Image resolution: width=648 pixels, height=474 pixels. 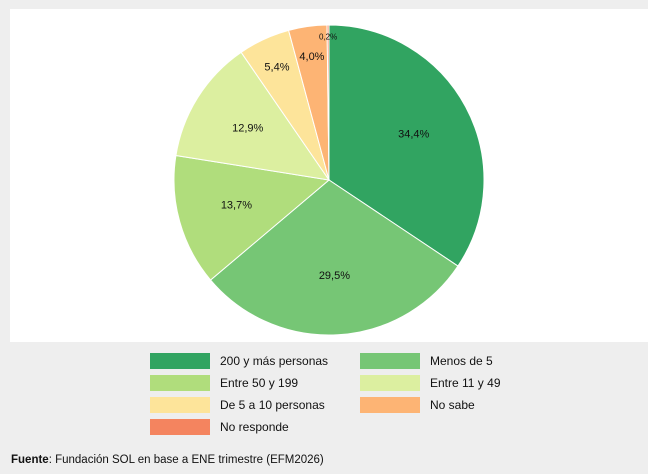 What do you see at coordinates (236, 206) in the screenshot?
I see `slice-value-label: 13,7%` at bounding box center [236, 206].